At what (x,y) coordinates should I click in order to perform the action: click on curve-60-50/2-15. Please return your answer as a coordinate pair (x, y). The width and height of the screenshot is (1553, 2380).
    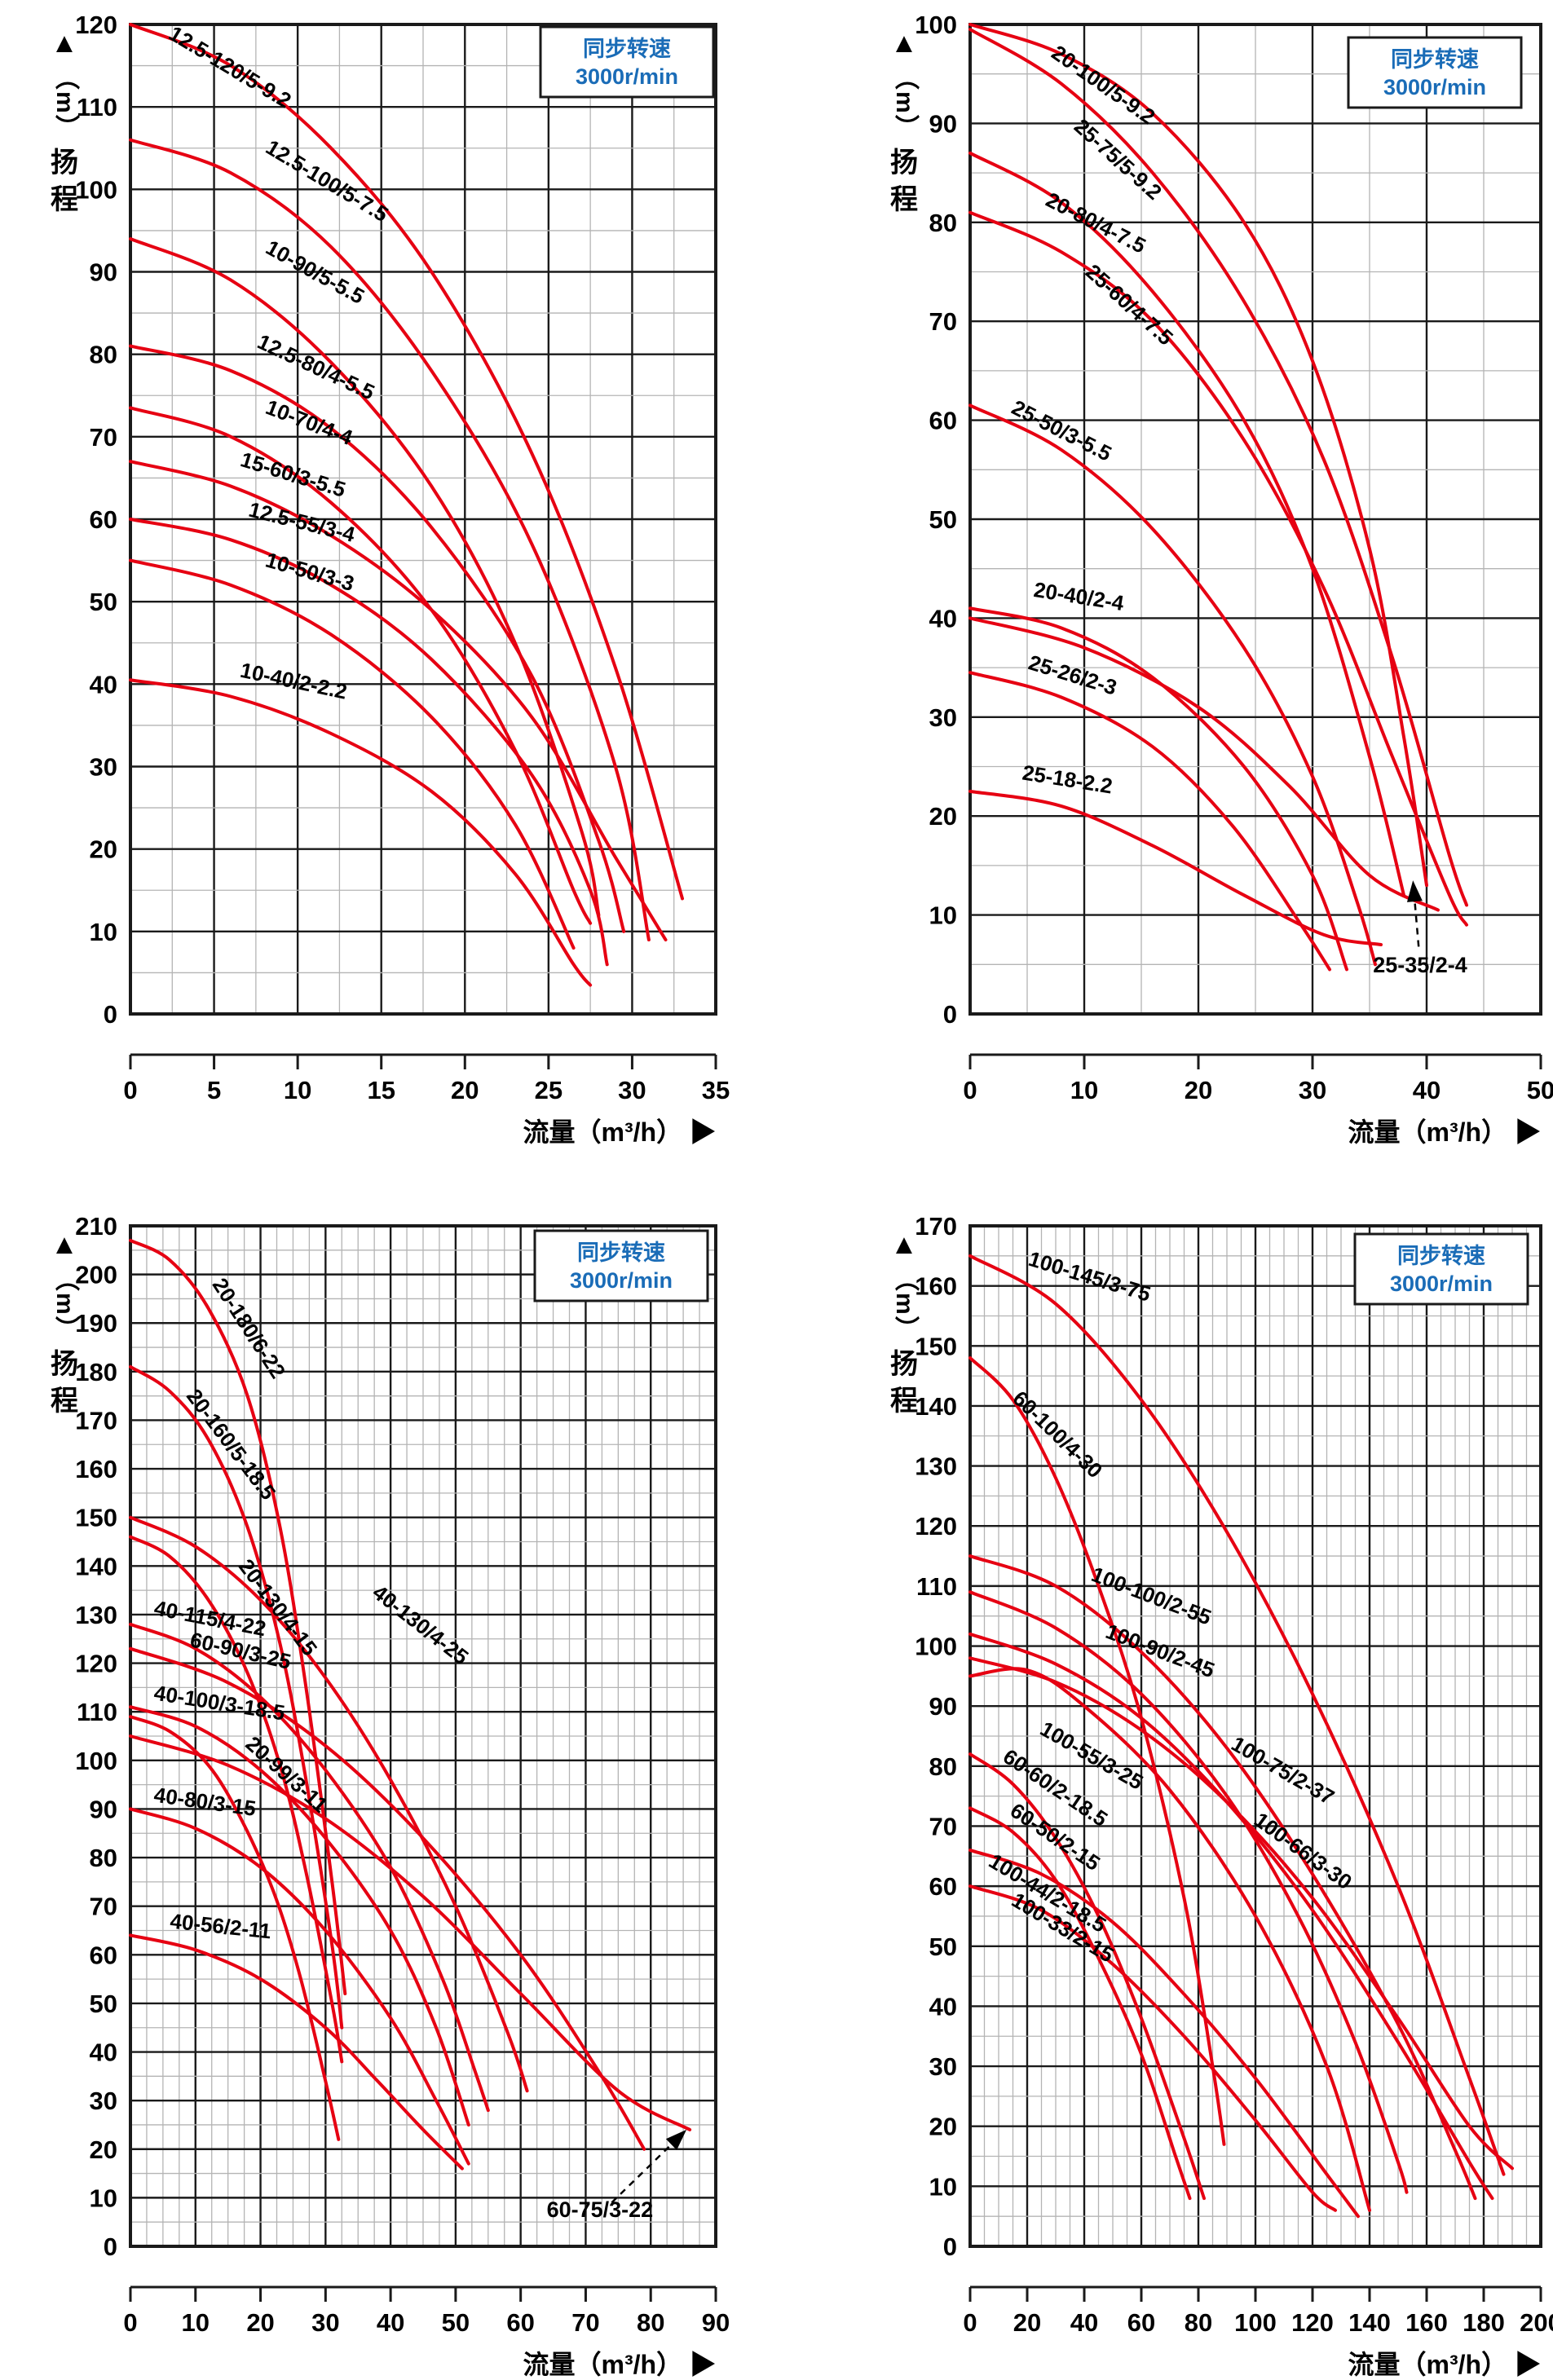
    Looking at the image, I should click on (1080, 2003).